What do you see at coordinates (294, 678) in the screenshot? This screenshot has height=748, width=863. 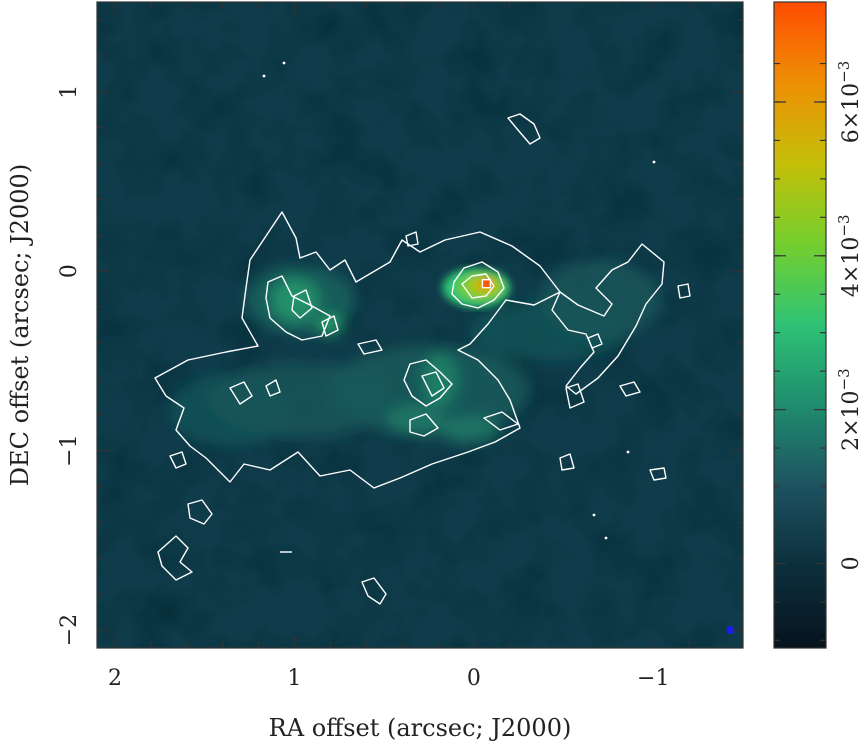 I see `x-tick-label: 1` at bounding box center [294, 678].